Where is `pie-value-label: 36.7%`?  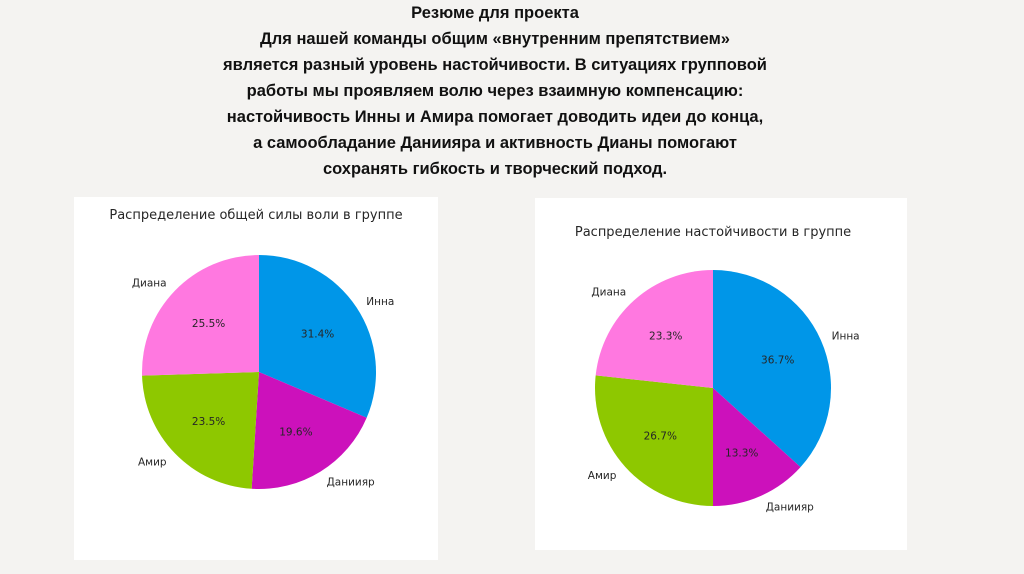 pie-value-label: 36.7% is located at coordinates (777, 360).